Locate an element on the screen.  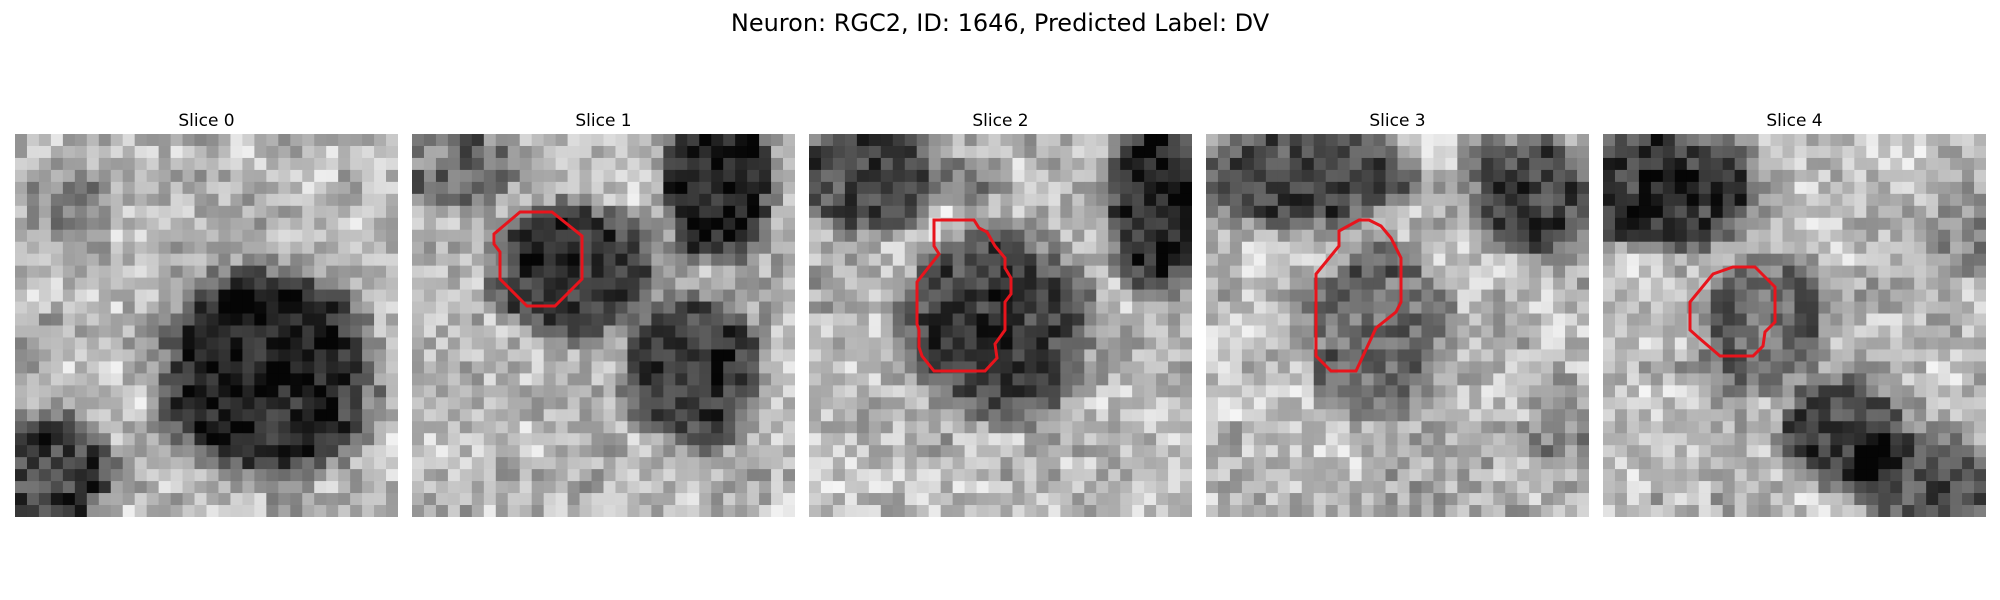
panel-title: Slice 4 is located at coordinates (1794, 121).